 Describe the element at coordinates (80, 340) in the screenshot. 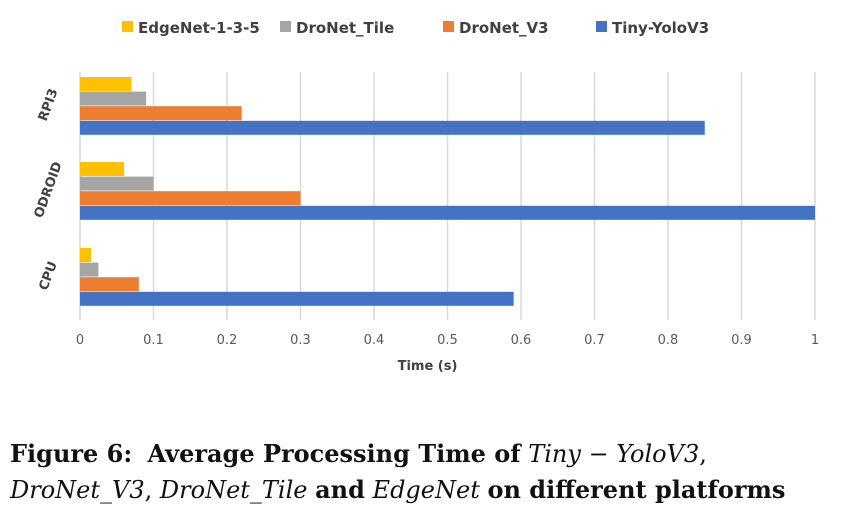

I see `x-tick-label: 0` at that location.